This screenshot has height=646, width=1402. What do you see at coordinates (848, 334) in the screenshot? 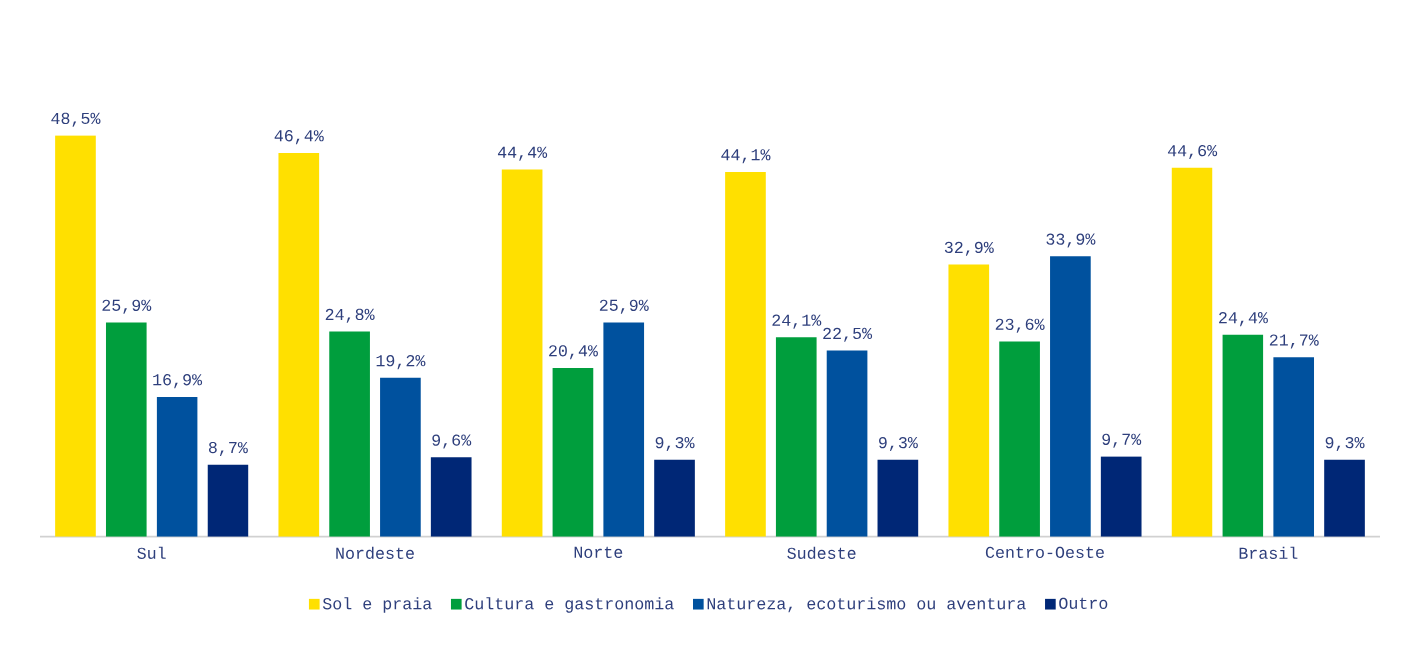
I see `data-label: 22,5%` at bounding box center [848, 334].